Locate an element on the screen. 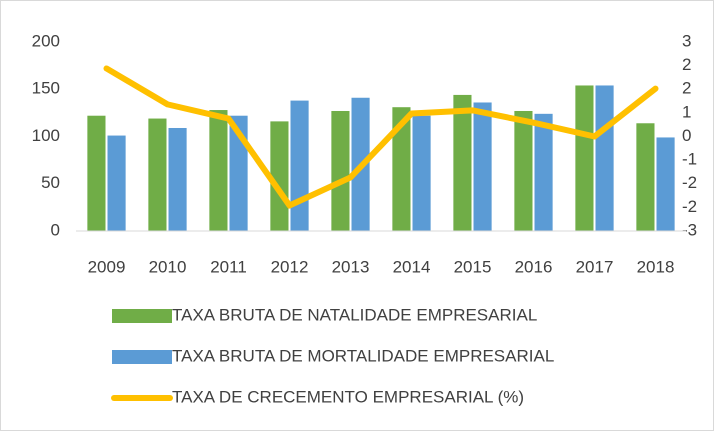 Image resolution: width=715 pixels, height=432 pixels. y-tick-label: 0 is located at coordinates (55, 229).